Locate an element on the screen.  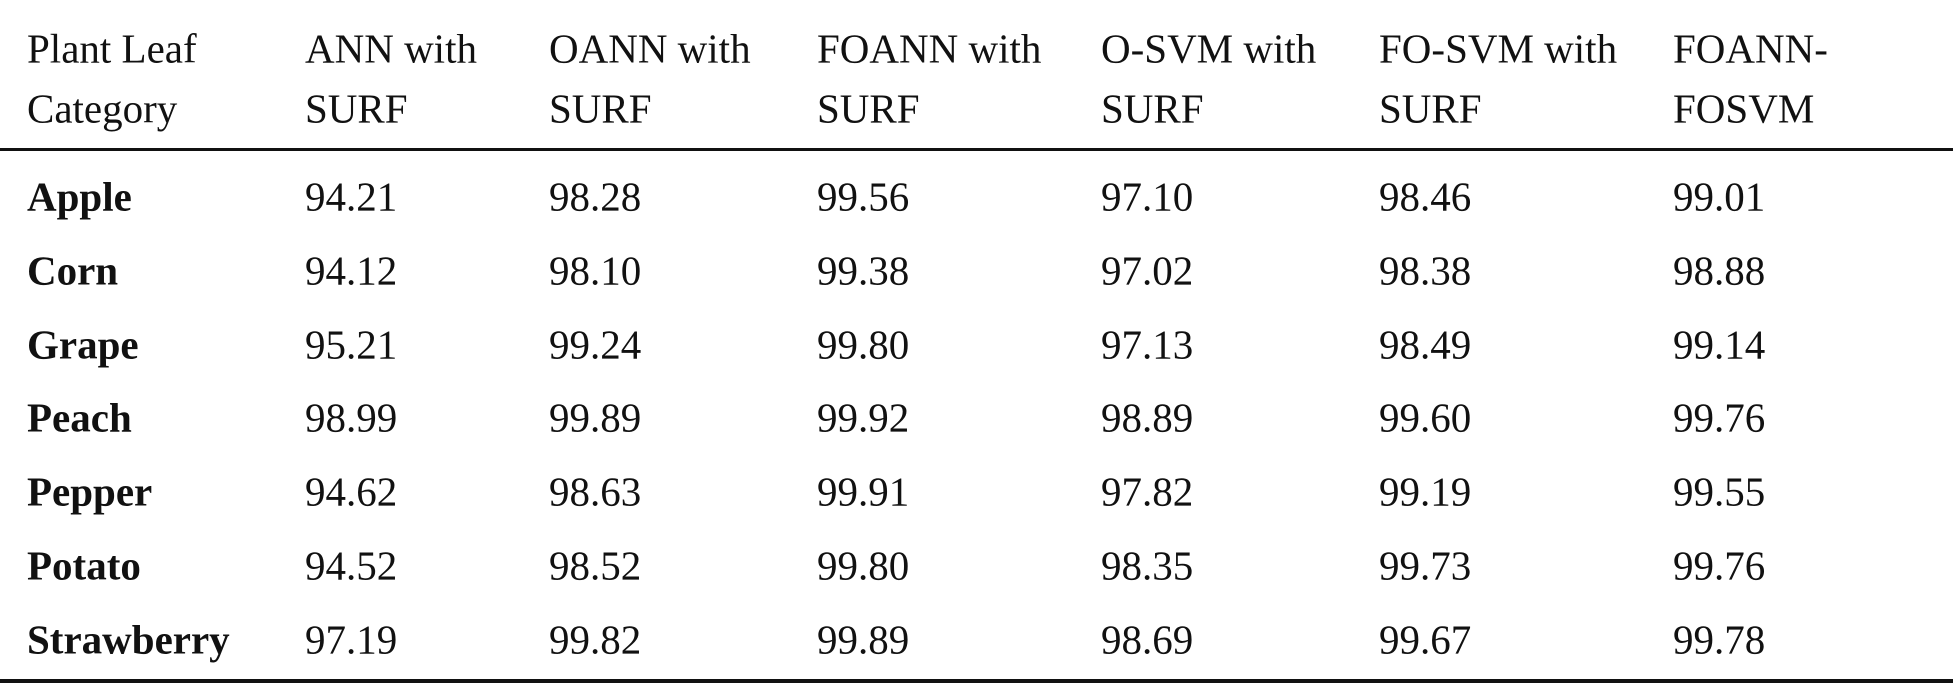
row-label: Strawberry is located at coordinates (128, 639).